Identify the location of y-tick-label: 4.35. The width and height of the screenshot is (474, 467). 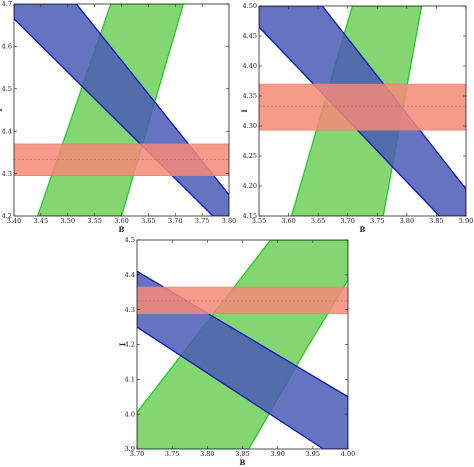
(250, 96).